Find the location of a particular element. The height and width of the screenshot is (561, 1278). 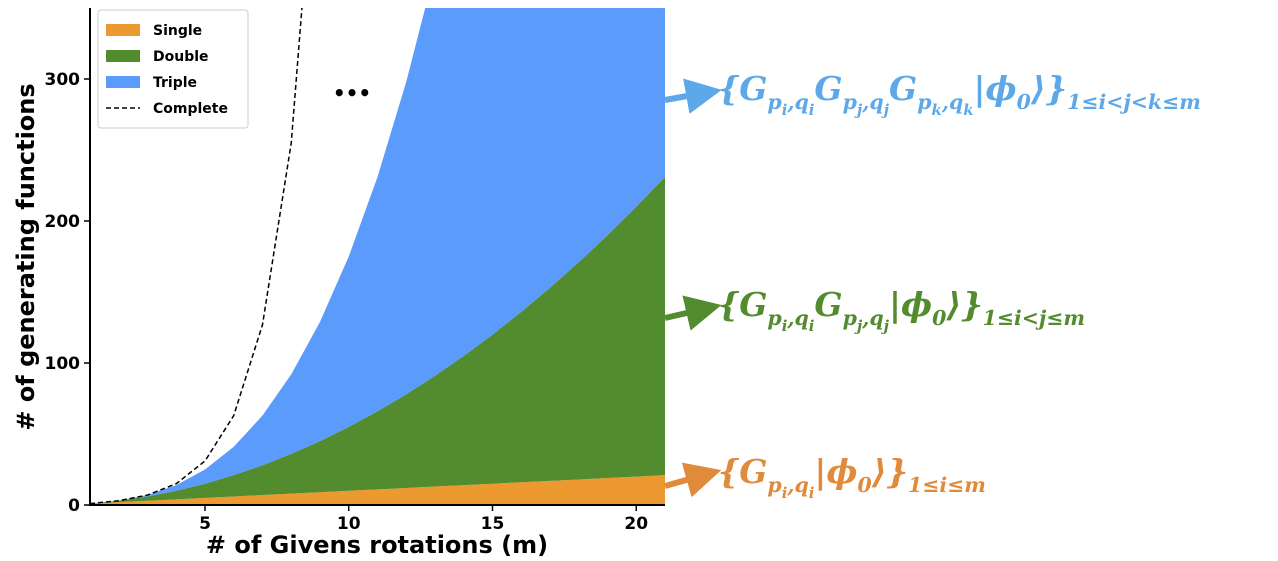

annotation: {Gpi,qiGpj,qjGpk,qk|ϕ0⟩}1≤i<j<k≤m is located at coordinates (959, 94).